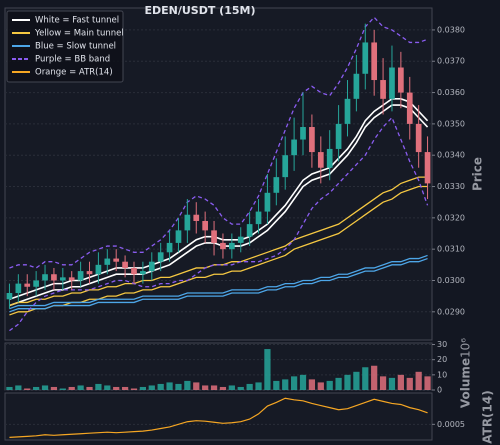  I want to click on legend-box, so click(65, 46).